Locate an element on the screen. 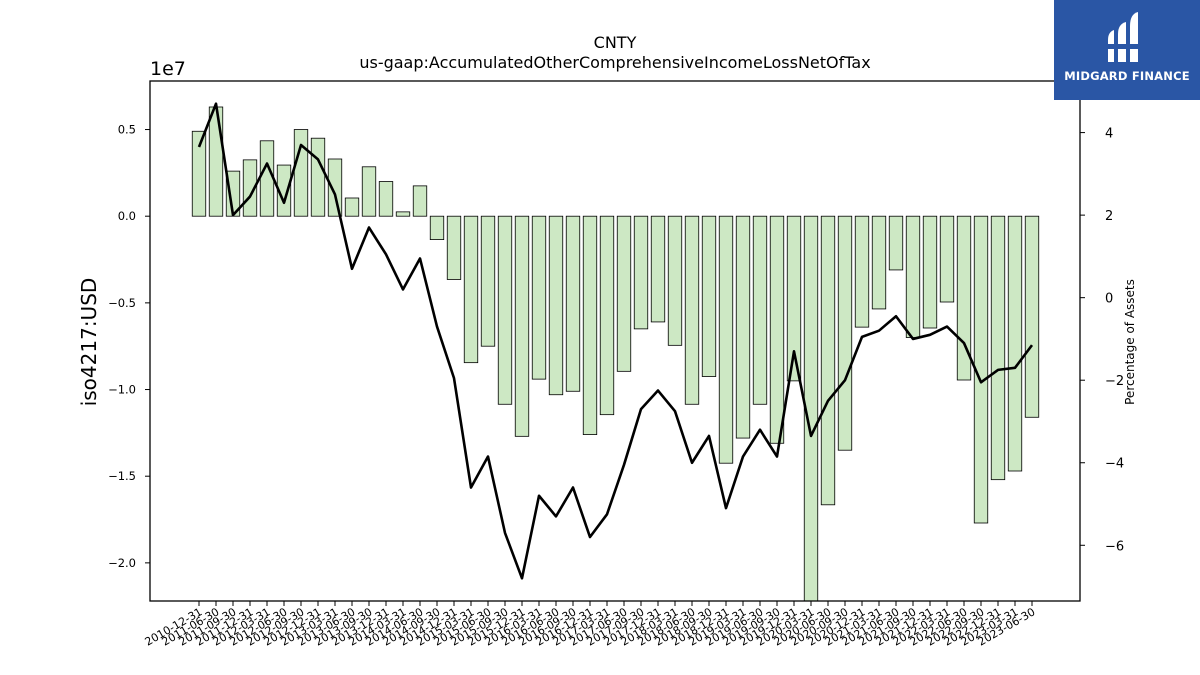 This screenshot has height=675, width=1200. y-tick-label: −2.0 is located at coordinates (122, 563).